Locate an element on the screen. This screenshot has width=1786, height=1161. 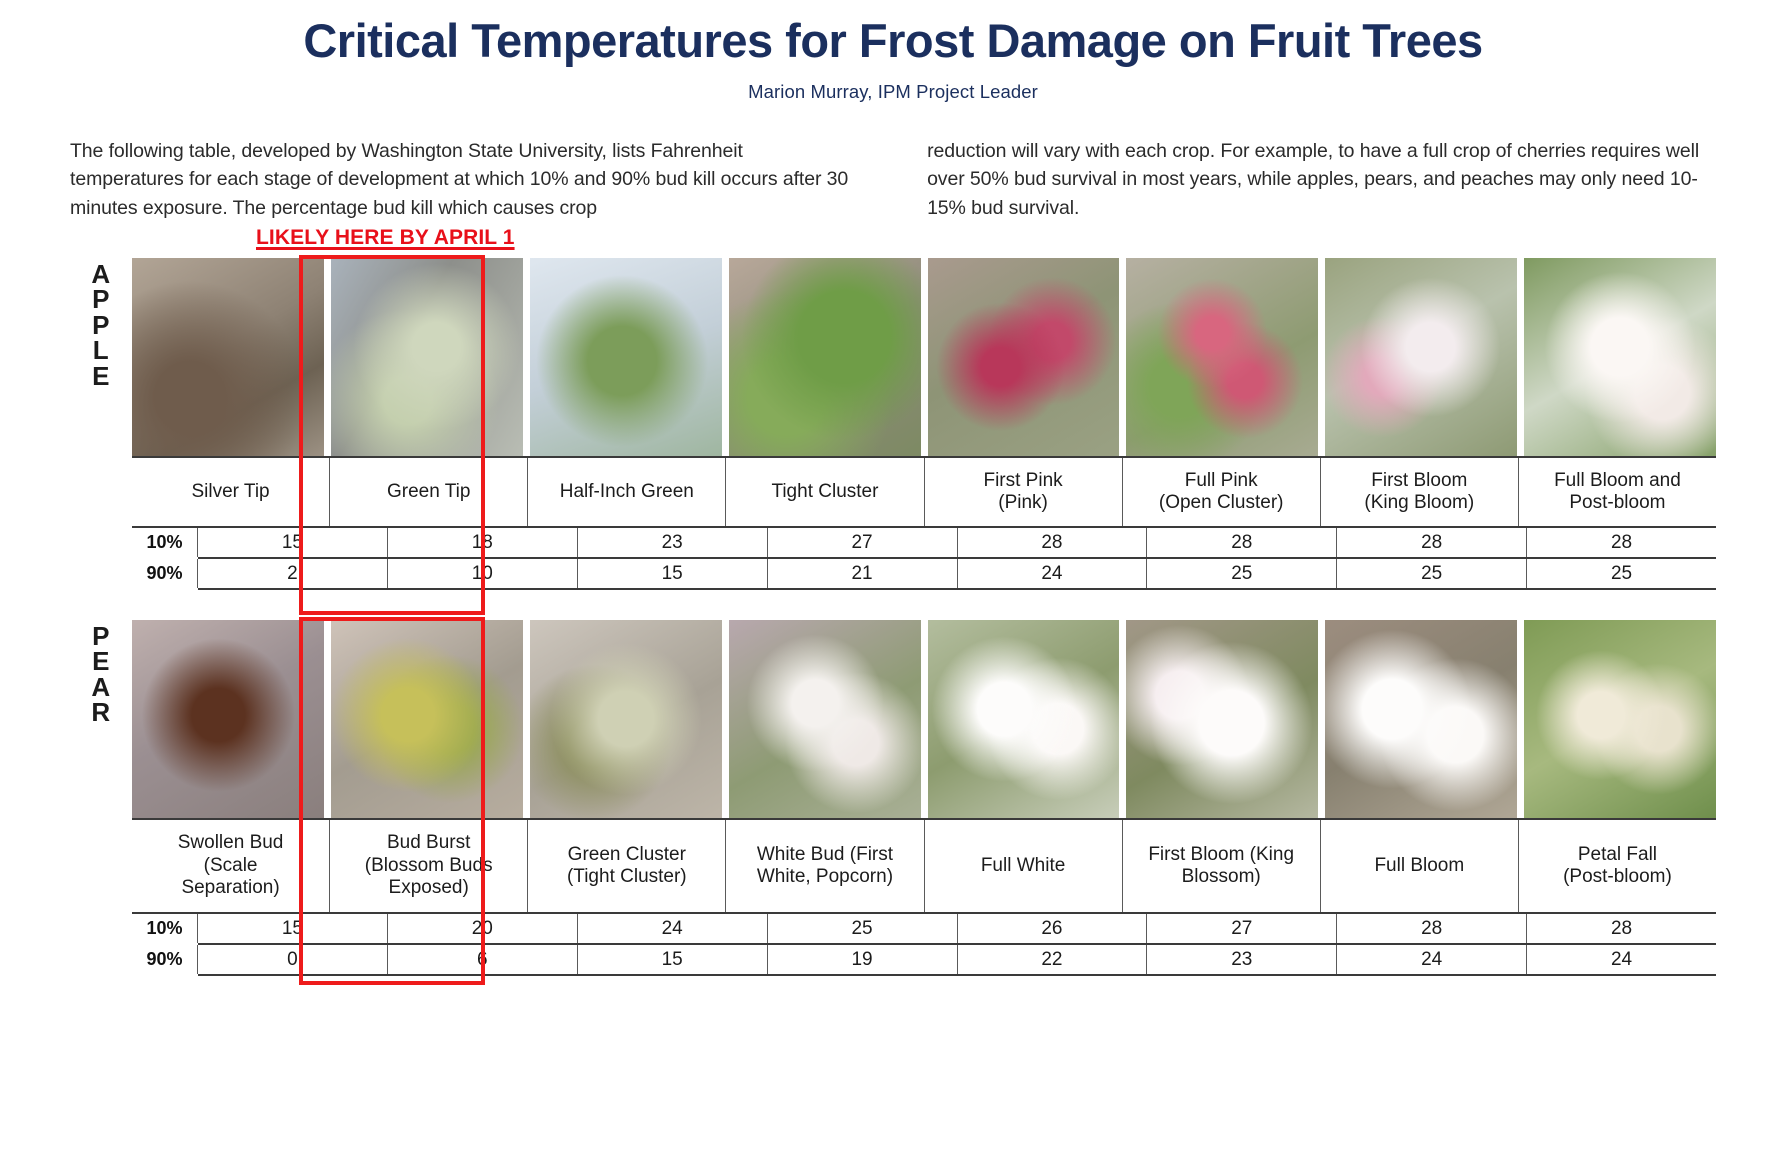
pear-petal-fall-photo is located at coordinates (1620, 719).